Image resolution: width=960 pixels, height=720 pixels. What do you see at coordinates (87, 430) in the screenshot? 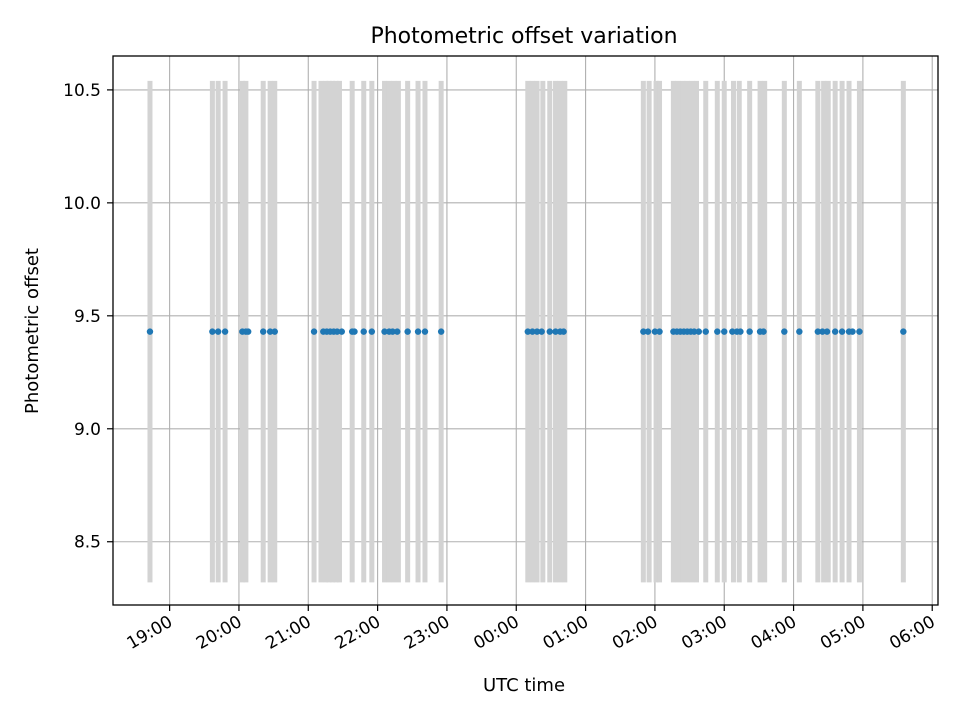
I see `y-tick-label: 9.0` at bounding box center [87, 430].